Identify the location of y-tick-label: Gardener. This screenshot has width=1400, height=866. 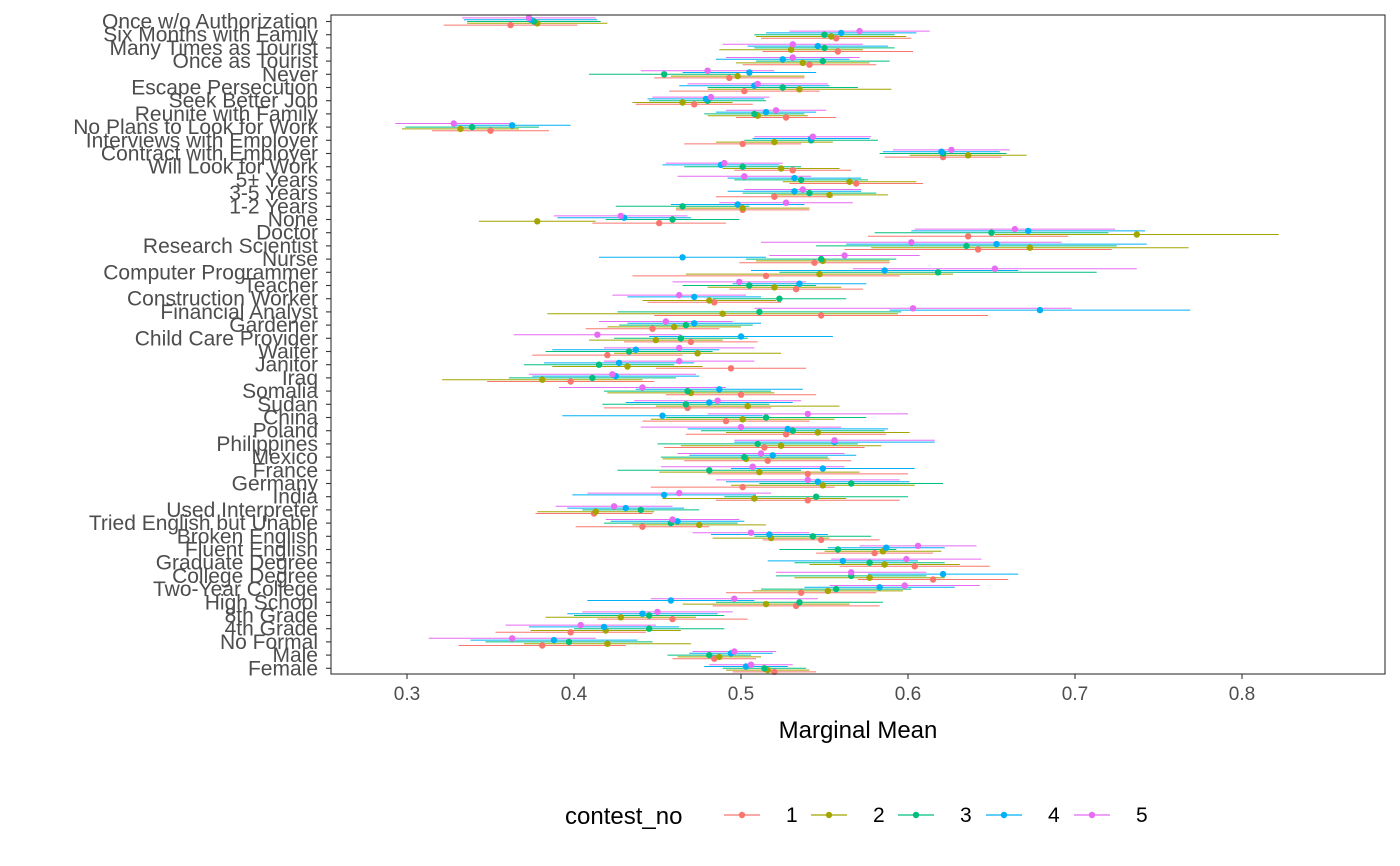
(273, 325).